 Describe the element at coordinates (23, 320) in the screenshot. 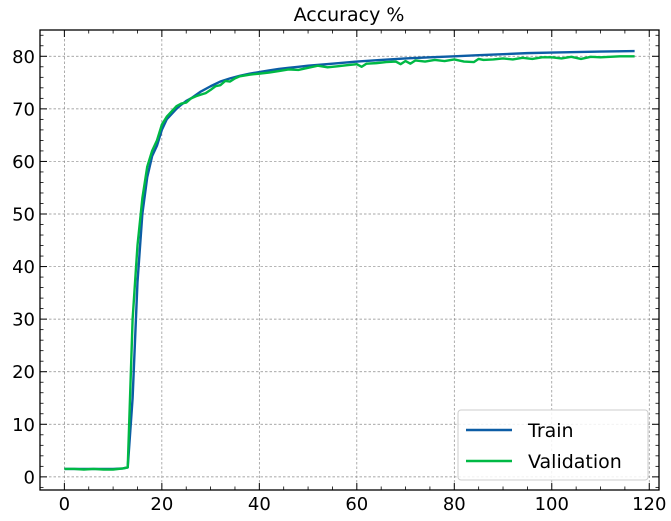

I see `y-tick-label: 30` at that location.